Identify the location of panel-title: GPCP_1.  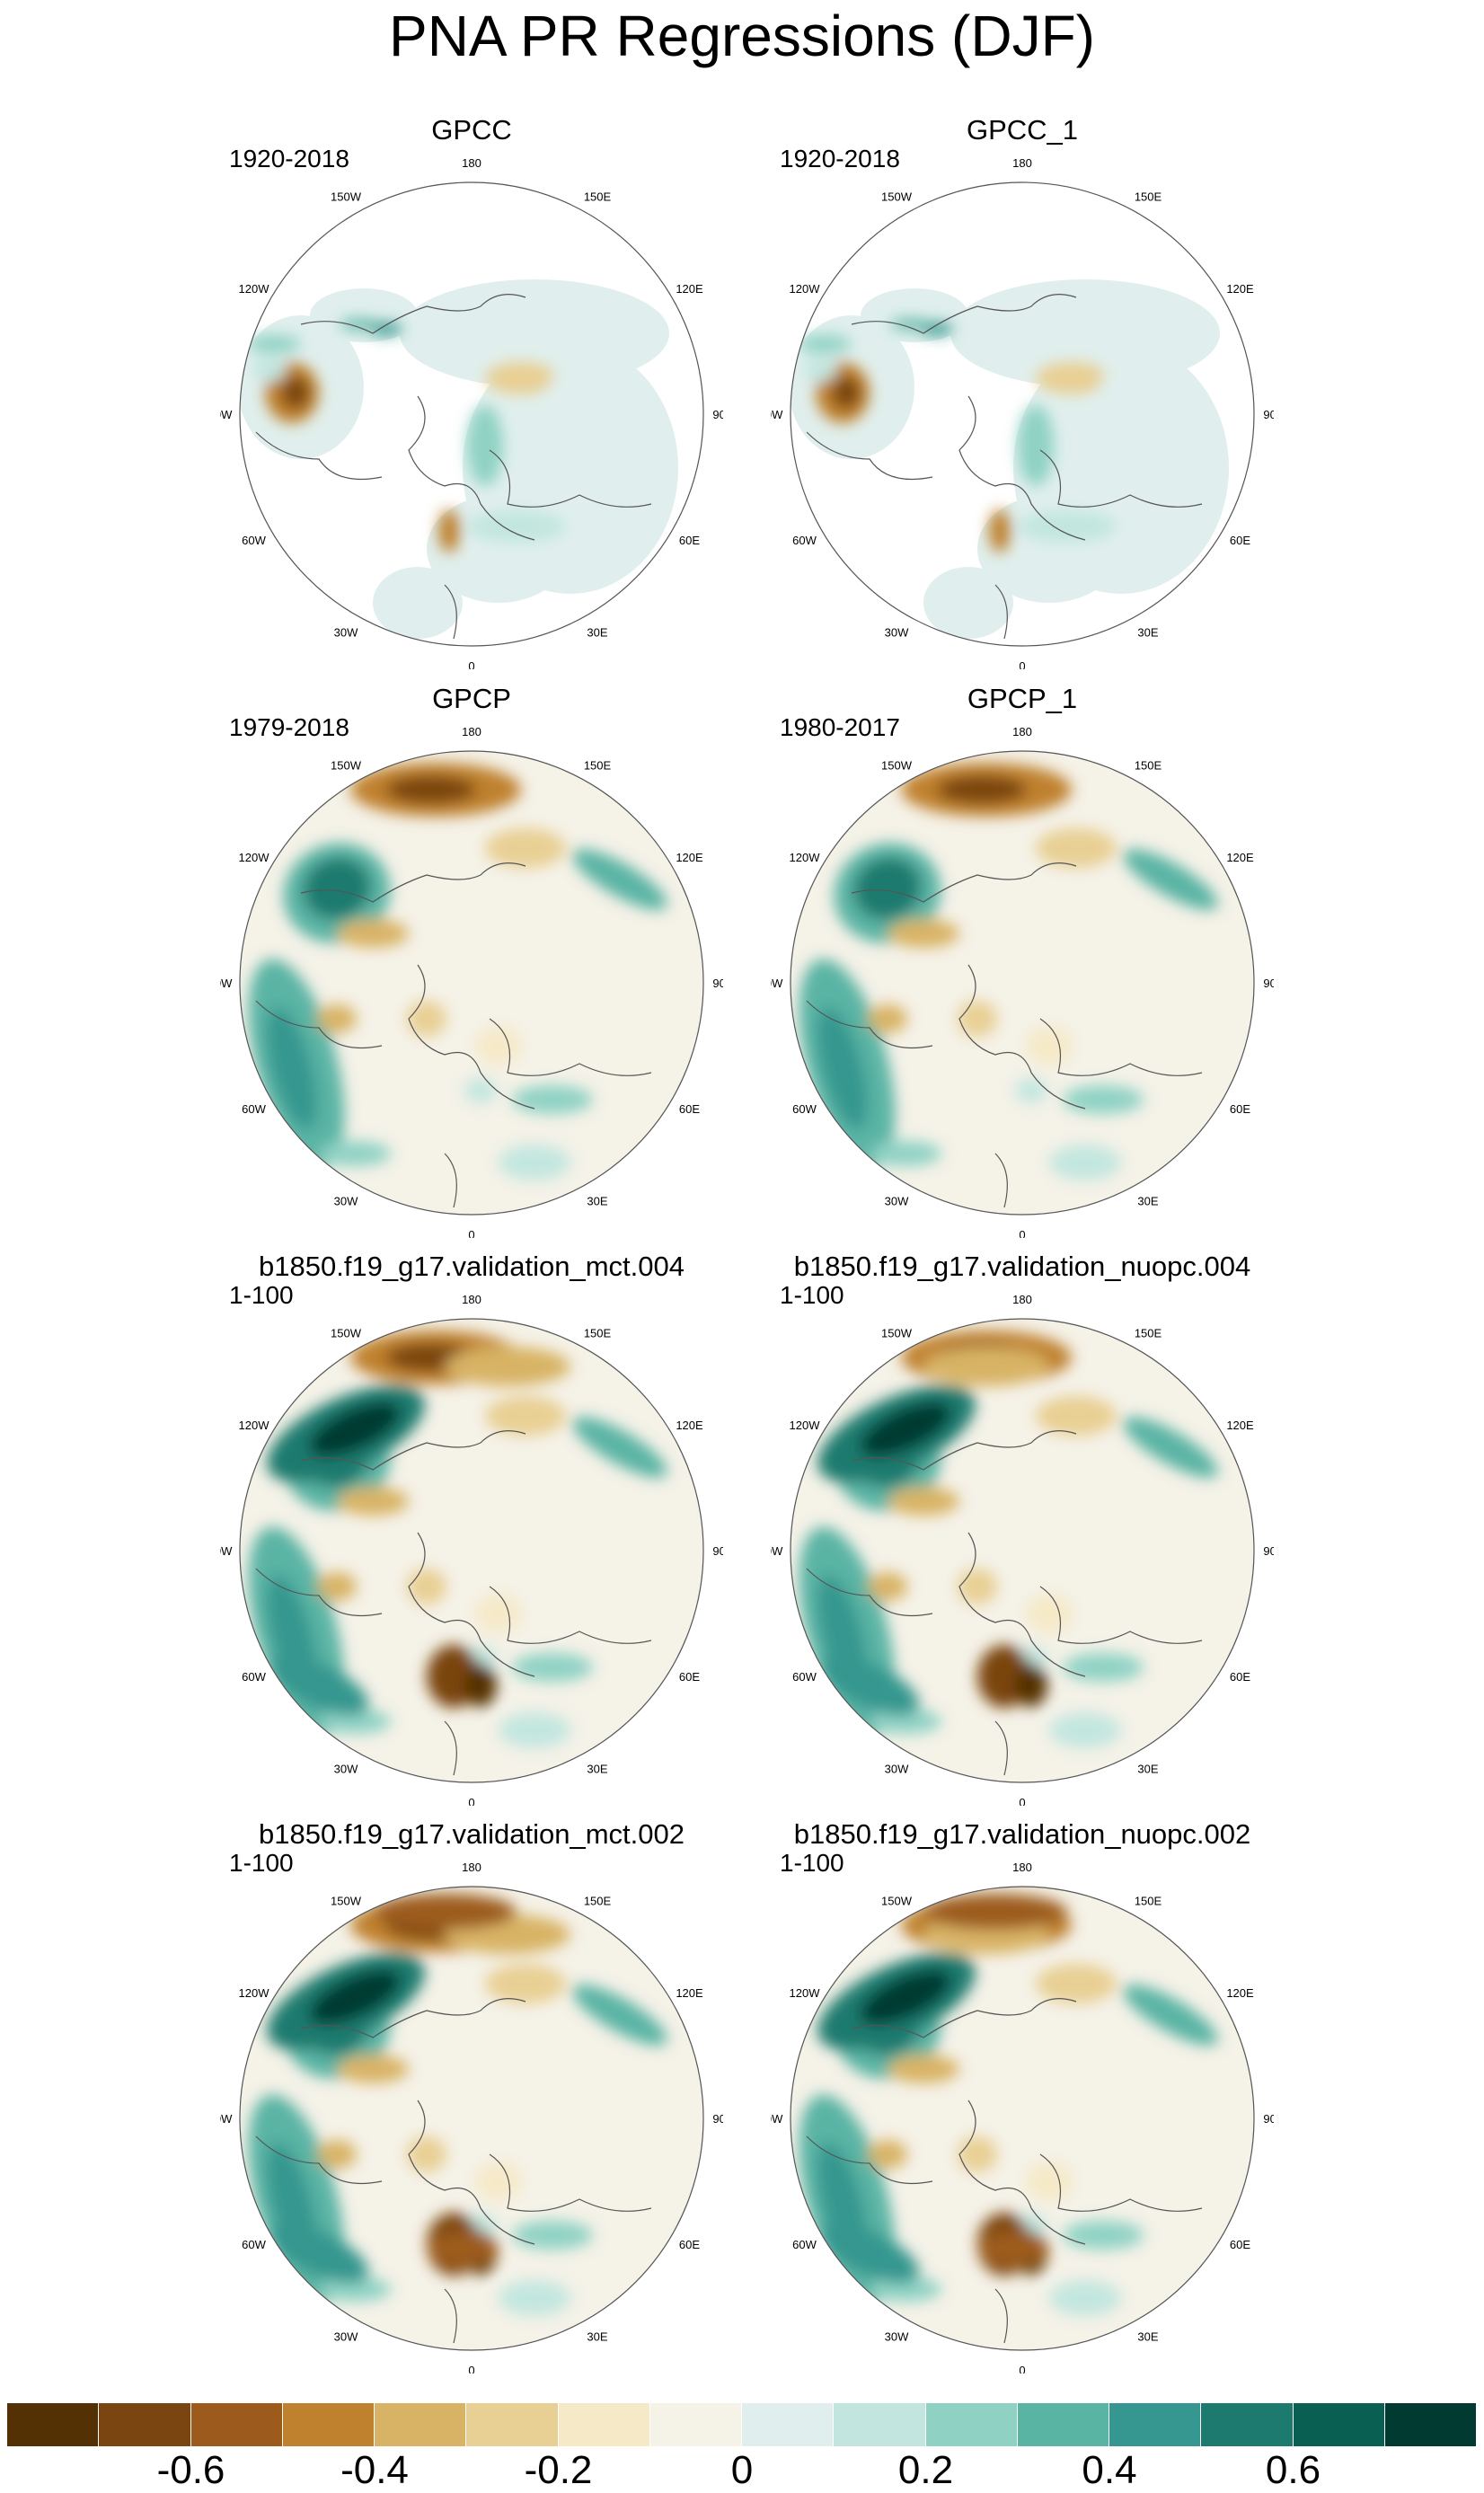
(1023, 698).